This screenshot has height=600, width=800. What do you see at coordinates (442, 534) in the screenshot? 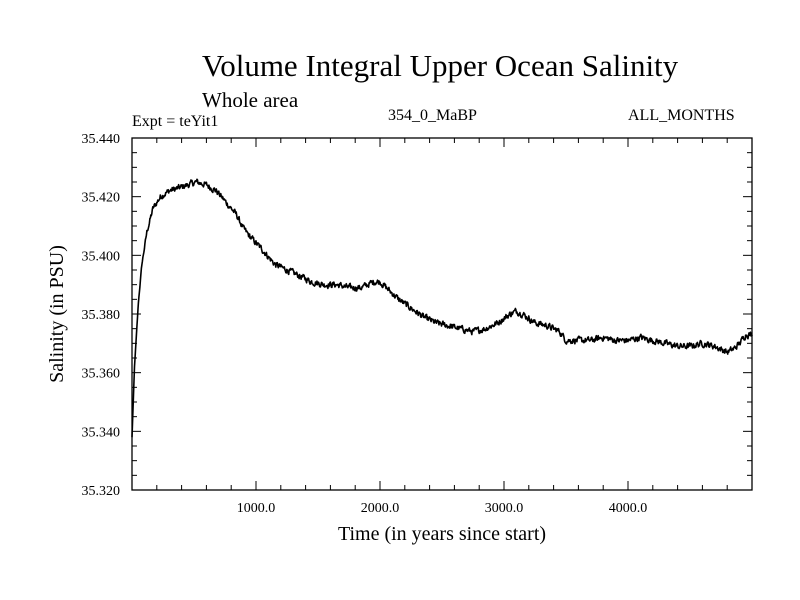
I see `x-axis-label: Time (in years since start)` at bounding box center [442, 534].